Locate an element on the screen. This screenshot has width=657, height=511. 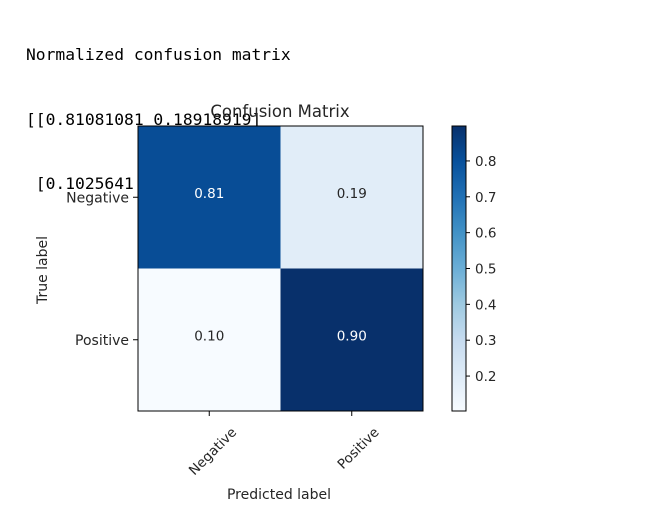
colorbar is located at coordinates (459, 268).